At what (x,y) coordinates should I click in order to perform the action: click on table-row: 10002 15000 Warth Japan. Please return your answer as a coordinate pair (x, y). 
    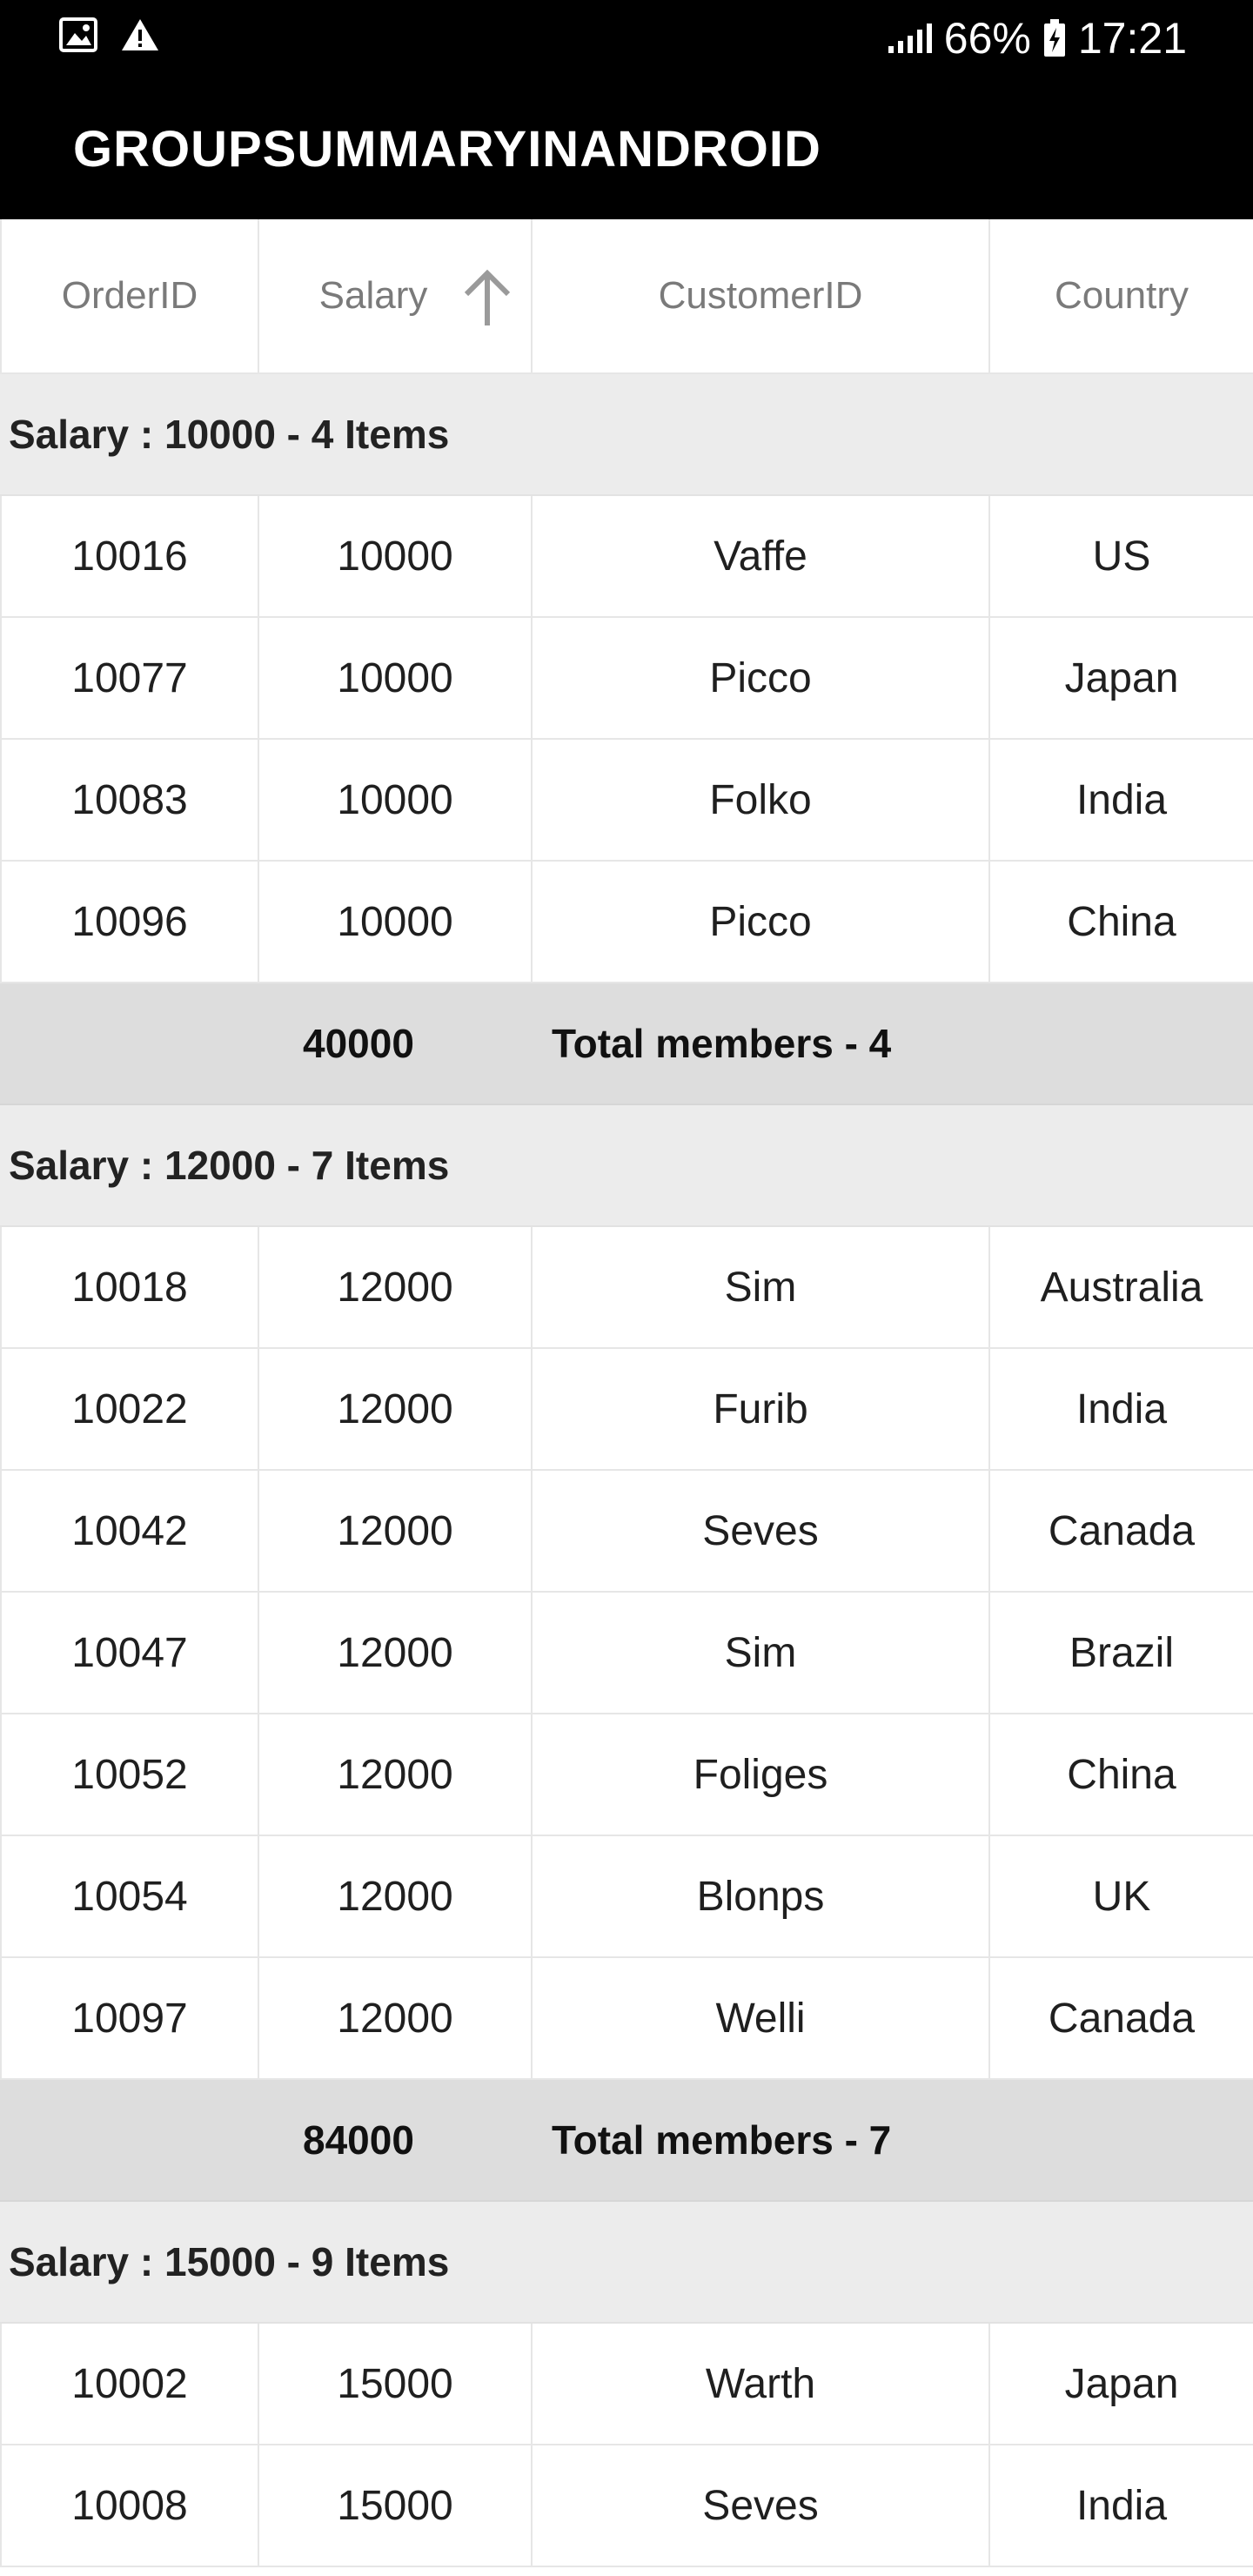
    Looking at the image, I should click on (626, 2384).